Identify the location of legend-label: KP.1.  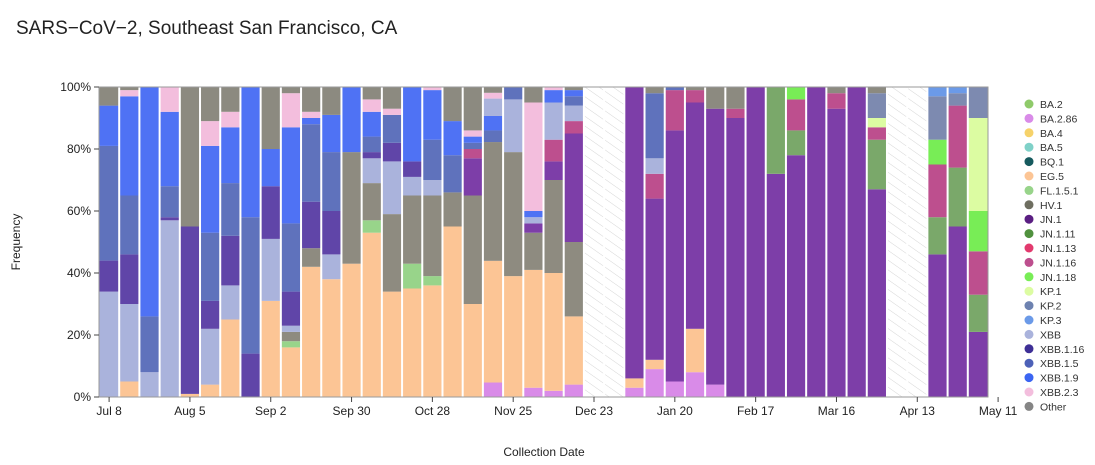
(1051, 292).